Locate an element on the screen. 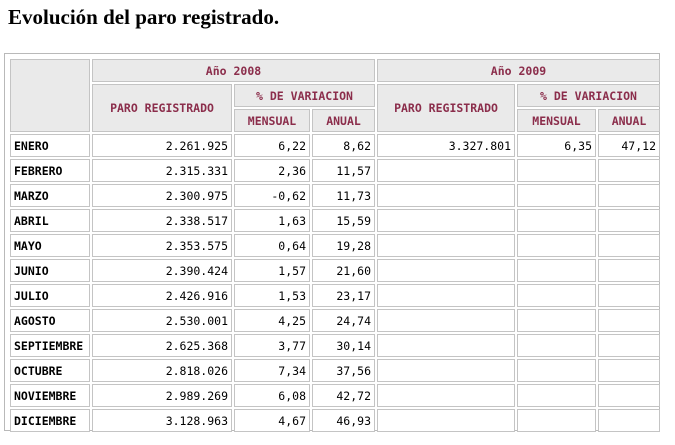  table-row: NOVIEMBRE 2.989.269 6,08 42,72 is located at coordinates (335, 395).